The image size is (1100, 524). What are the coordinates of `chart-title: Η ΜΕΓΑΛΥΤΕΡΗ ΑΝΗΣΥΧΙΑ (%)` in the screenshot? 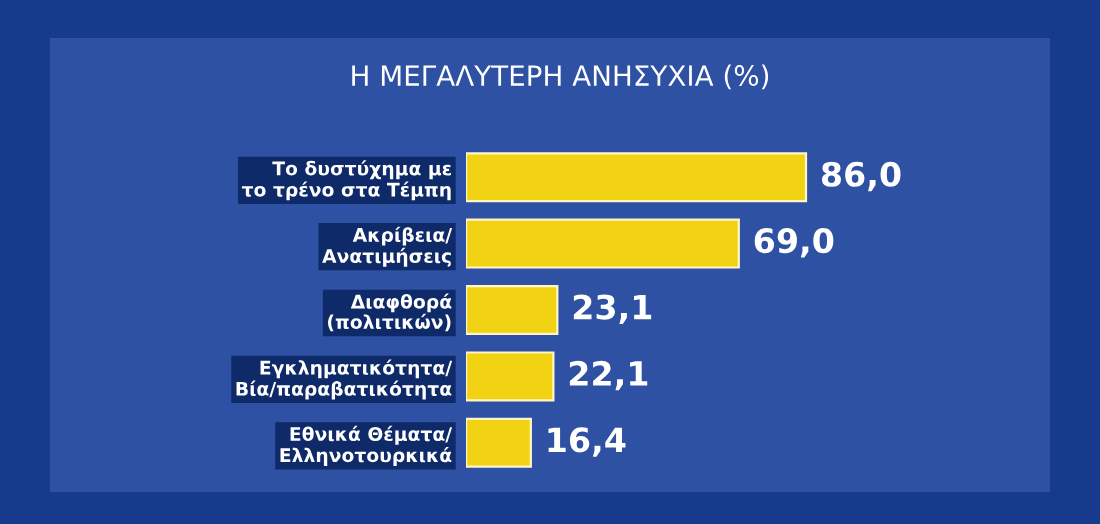 It's located at (560, 77).